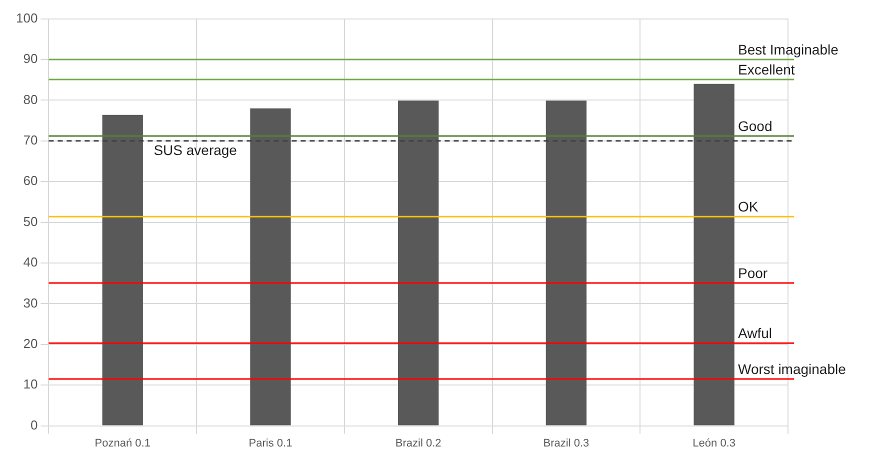 This screenshot has width=881, height=461. I want to click on y-tick-label: 100, so click(27, 18).